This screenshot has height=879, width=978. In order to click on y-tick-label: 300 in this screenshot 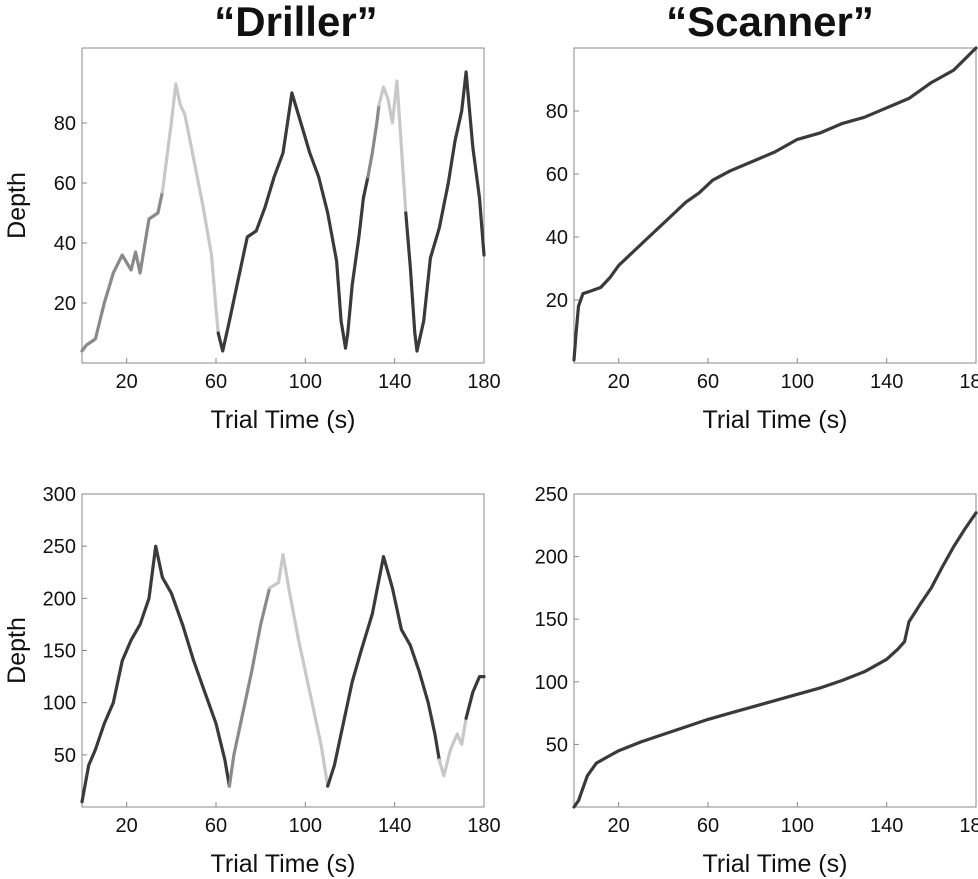, I will do `click(59, 495)`.